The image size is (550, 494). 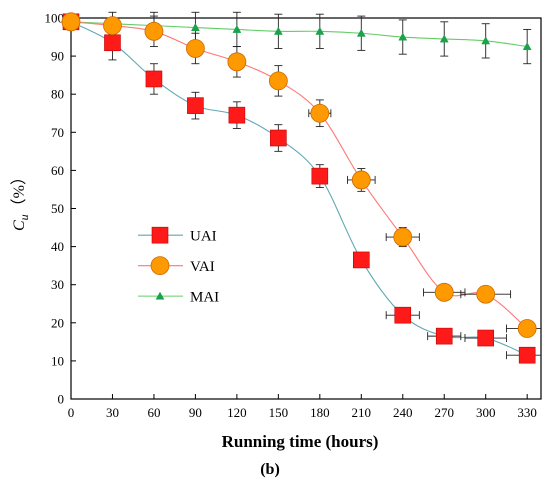 What do you see at coordinates (153, 412) in the screenshot?
I see `x-tick-label: 60` at bounding box center [153, 412].